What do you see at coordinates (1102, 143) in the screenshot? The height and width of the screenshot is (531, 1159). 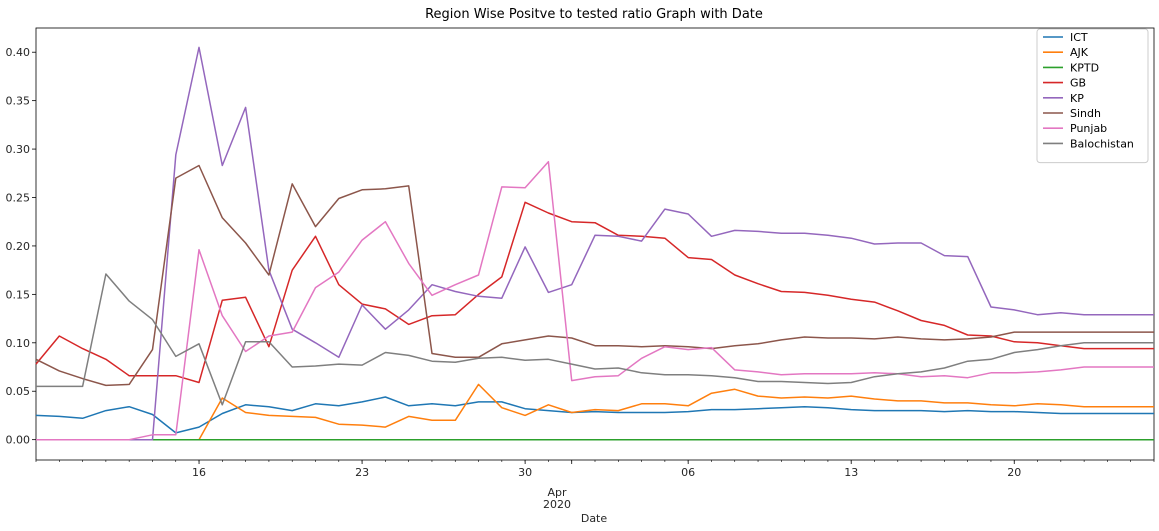 I see `legend-label: Balochistan` at bounding box center [1102, 143].